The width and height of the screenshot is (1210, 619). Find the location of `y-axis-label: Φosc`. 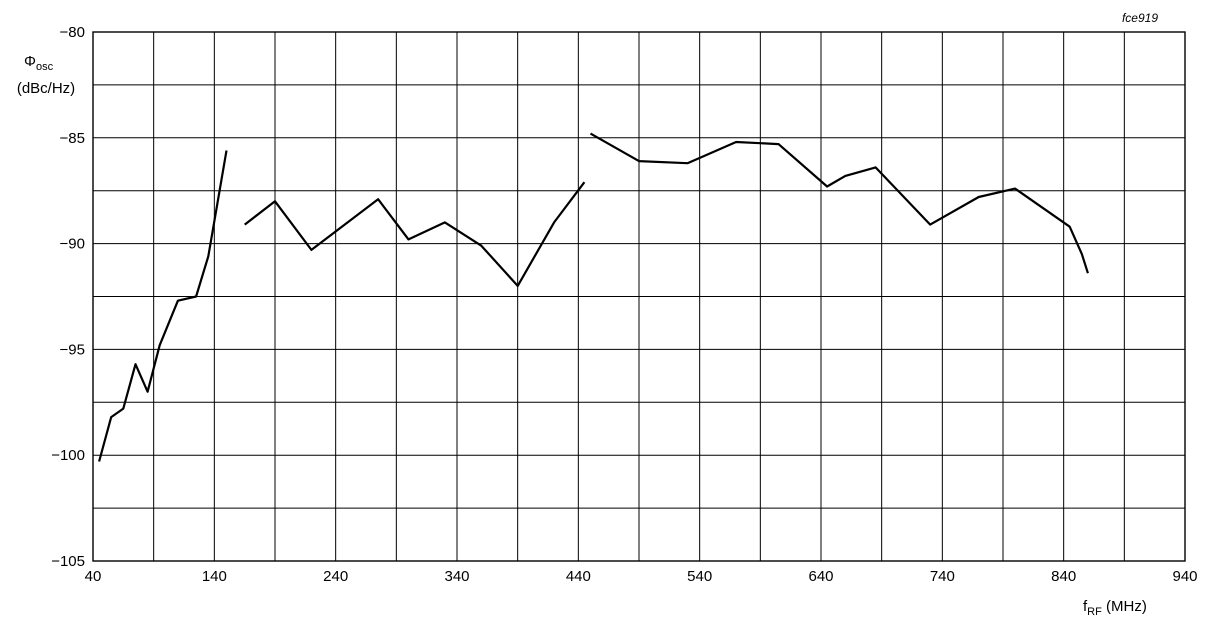

y-axis-label: Φosc is located at coordinates (39, 63).